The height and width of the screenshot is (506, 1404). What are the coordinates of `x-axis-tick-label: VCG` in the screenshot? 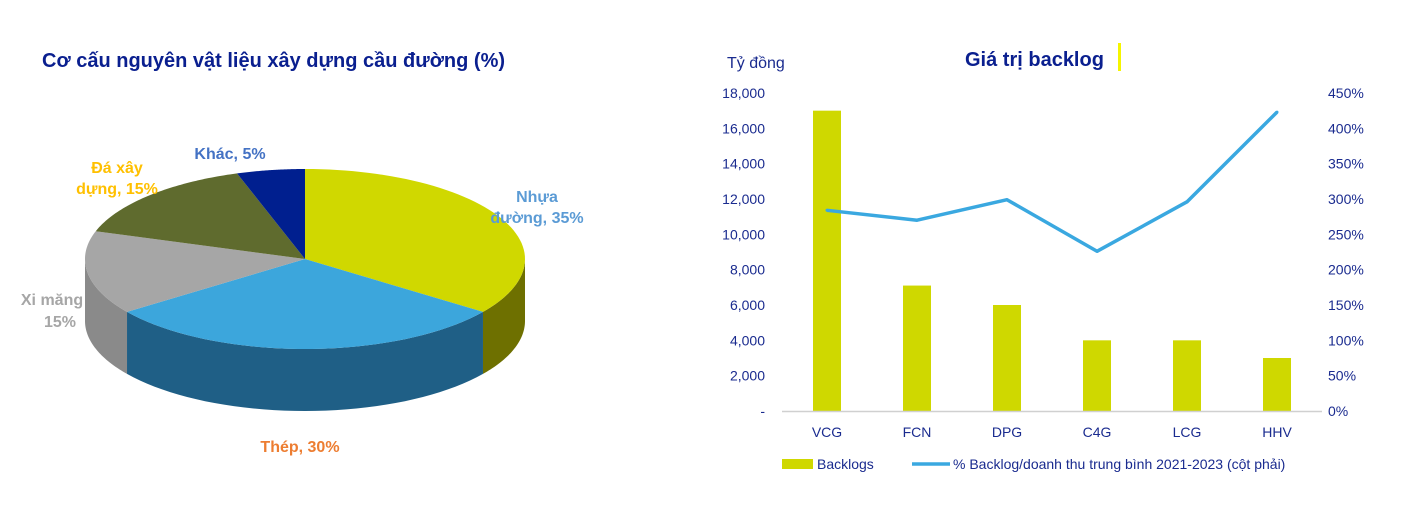 It's located at (827, 432).